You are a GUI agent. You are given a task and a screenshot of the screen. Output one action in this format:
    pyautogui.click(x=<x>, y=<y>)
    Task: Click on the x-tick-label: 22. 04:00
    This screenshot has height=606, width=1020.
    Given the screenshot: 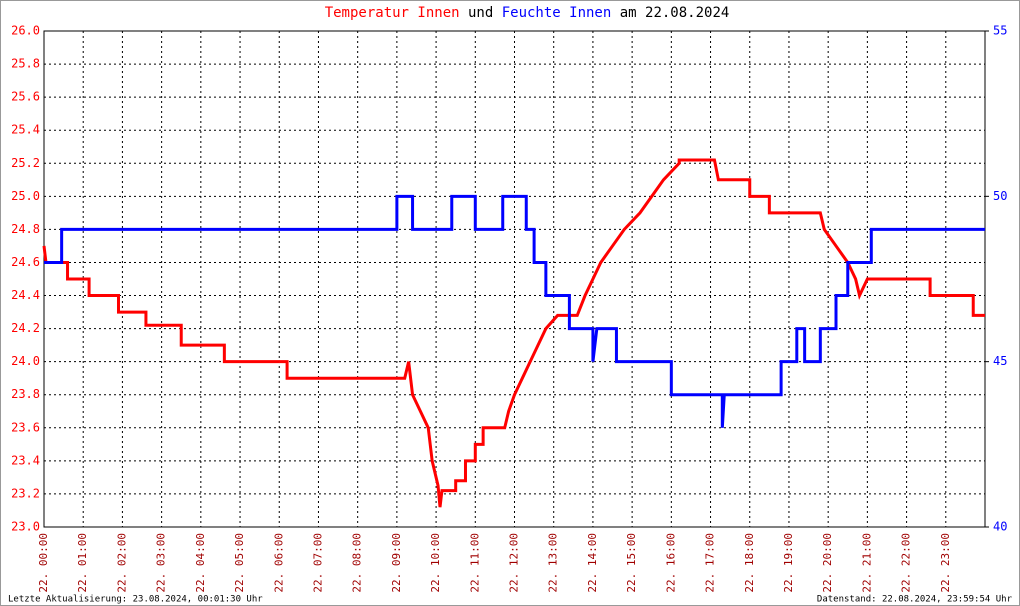 What is the action you would take?
    pyautogui.click(x=200, y=563)
    